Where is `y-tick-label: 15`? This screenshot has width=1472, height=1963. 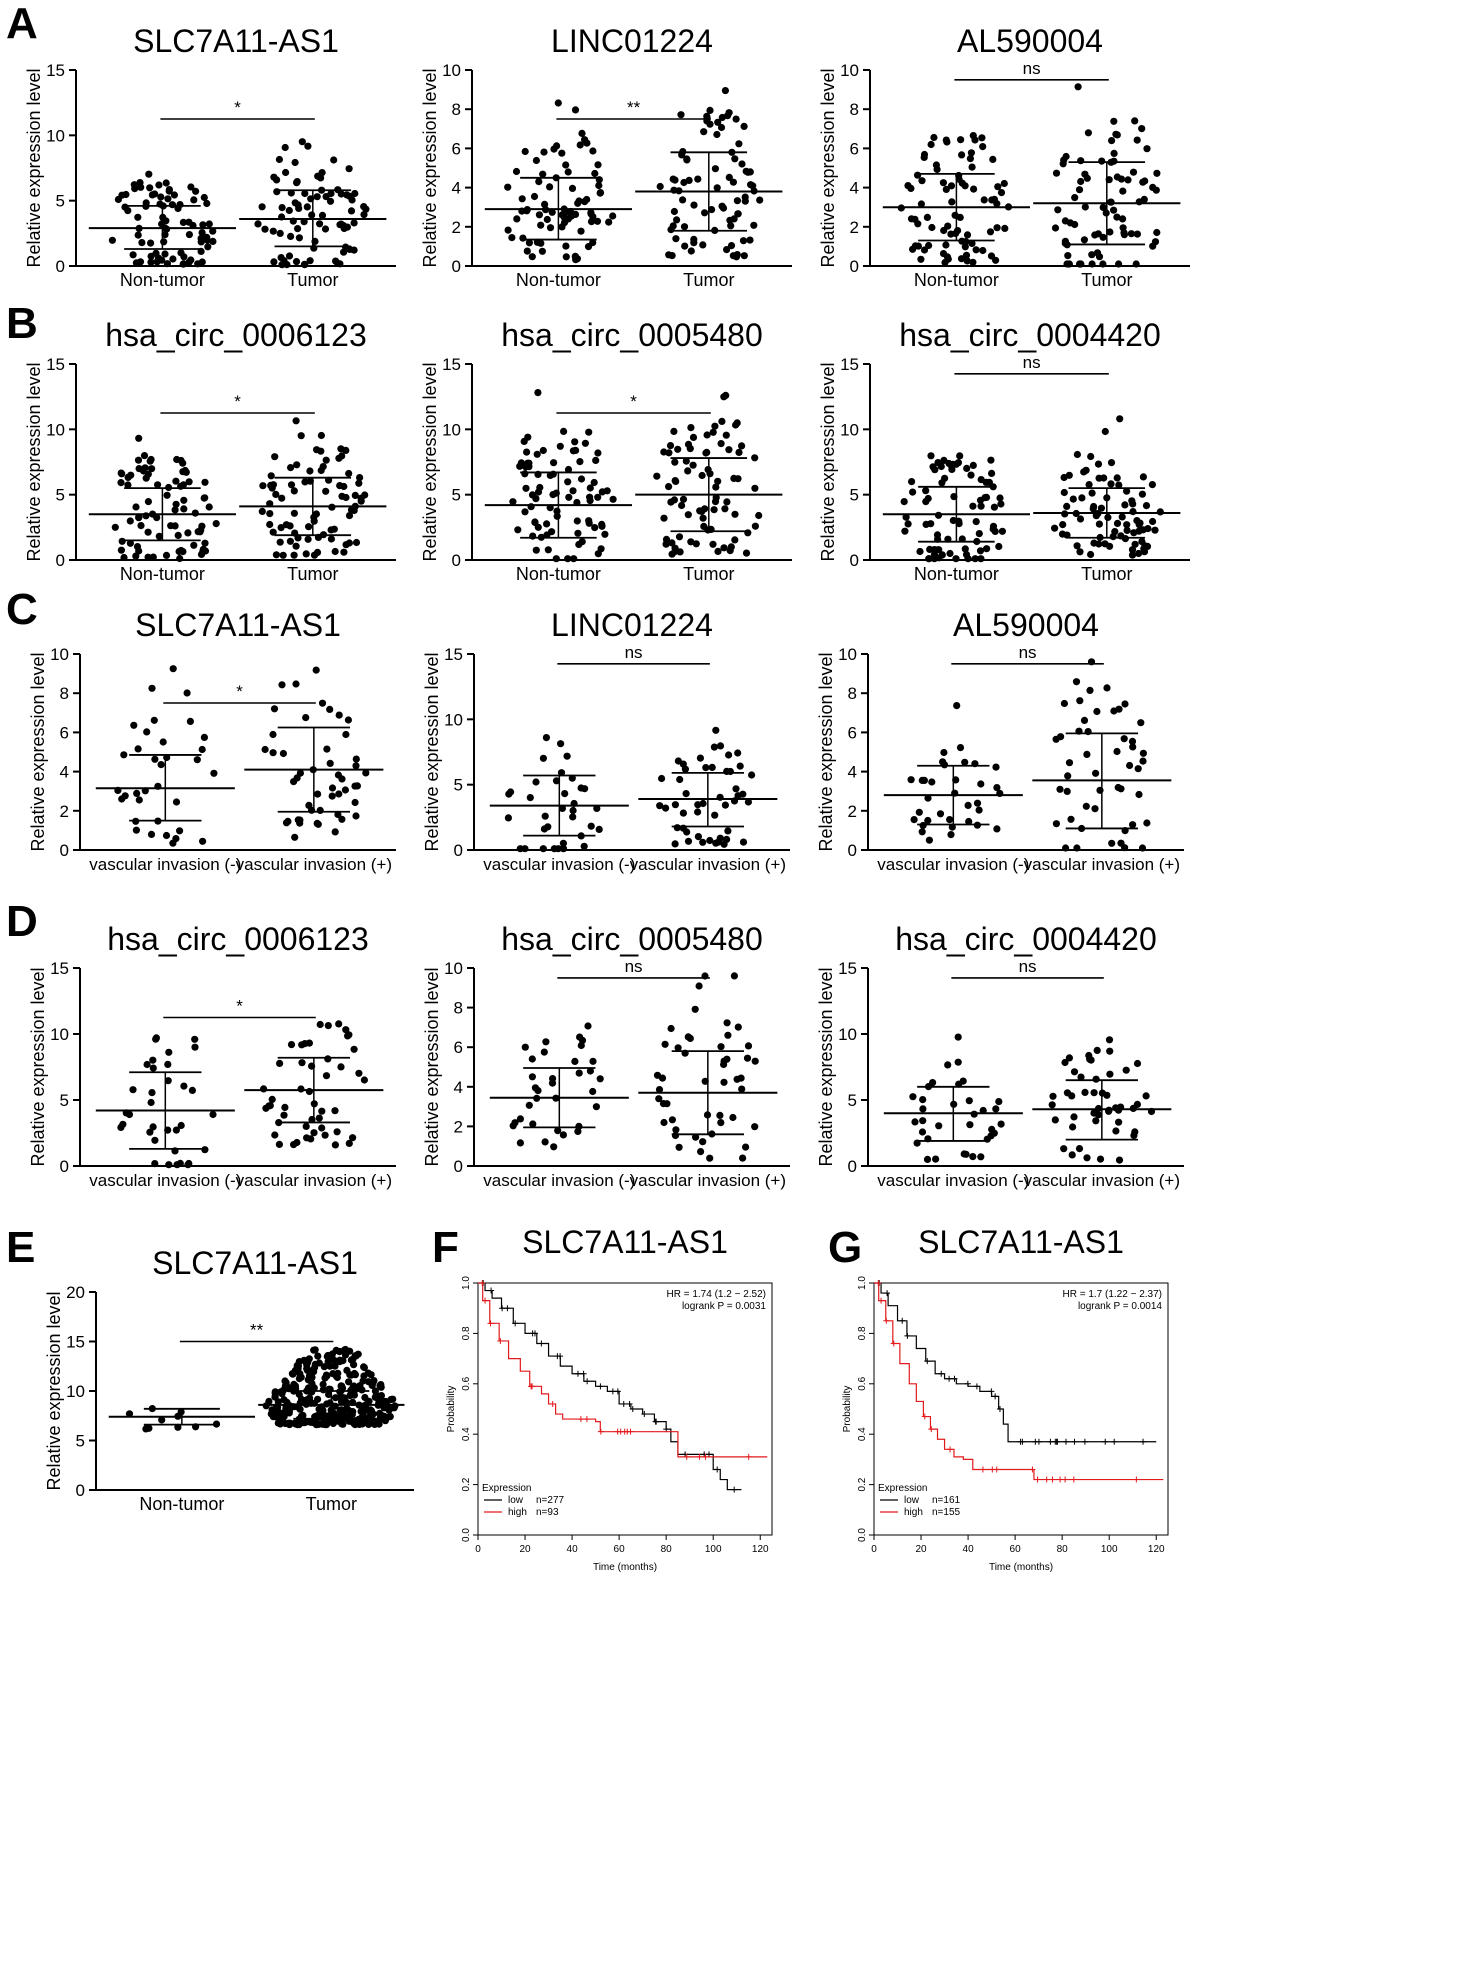 y-tick-label: 15 is located at coordinates (59, 968).